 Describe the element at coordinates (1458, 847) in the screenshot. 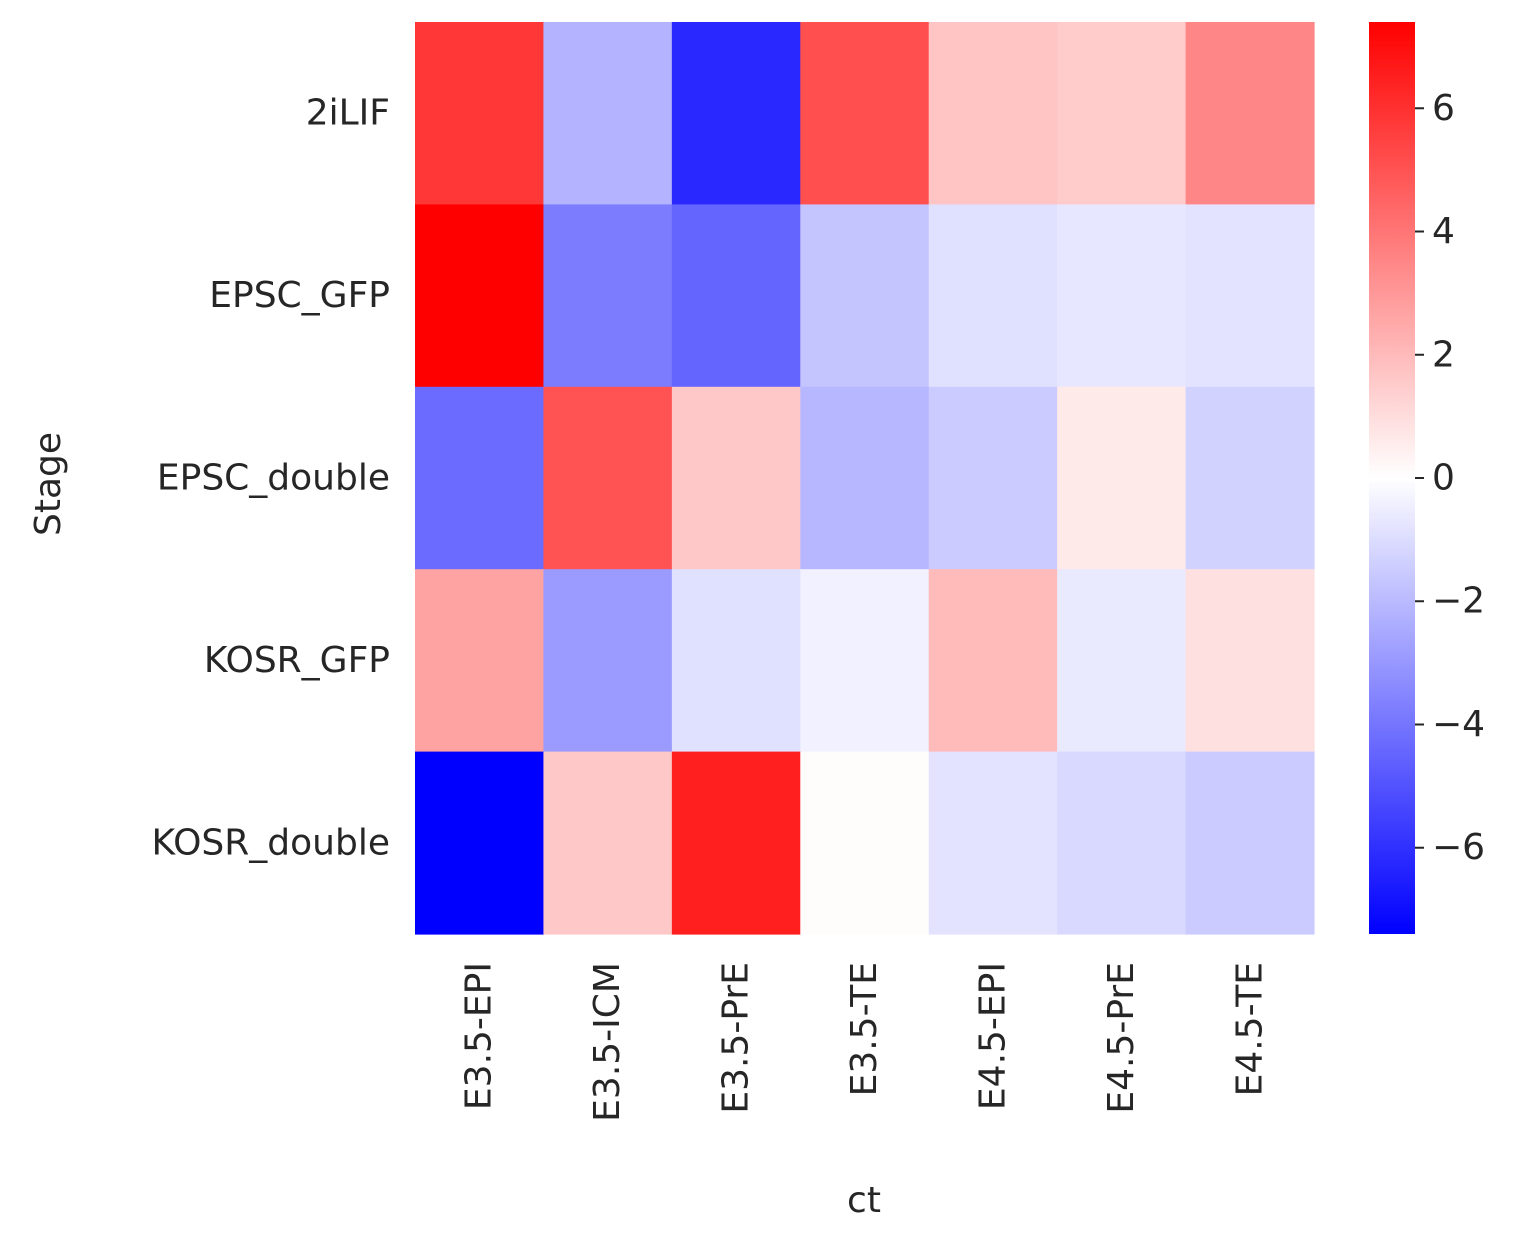

I see `colorbar-tick-label: −6` at that location.